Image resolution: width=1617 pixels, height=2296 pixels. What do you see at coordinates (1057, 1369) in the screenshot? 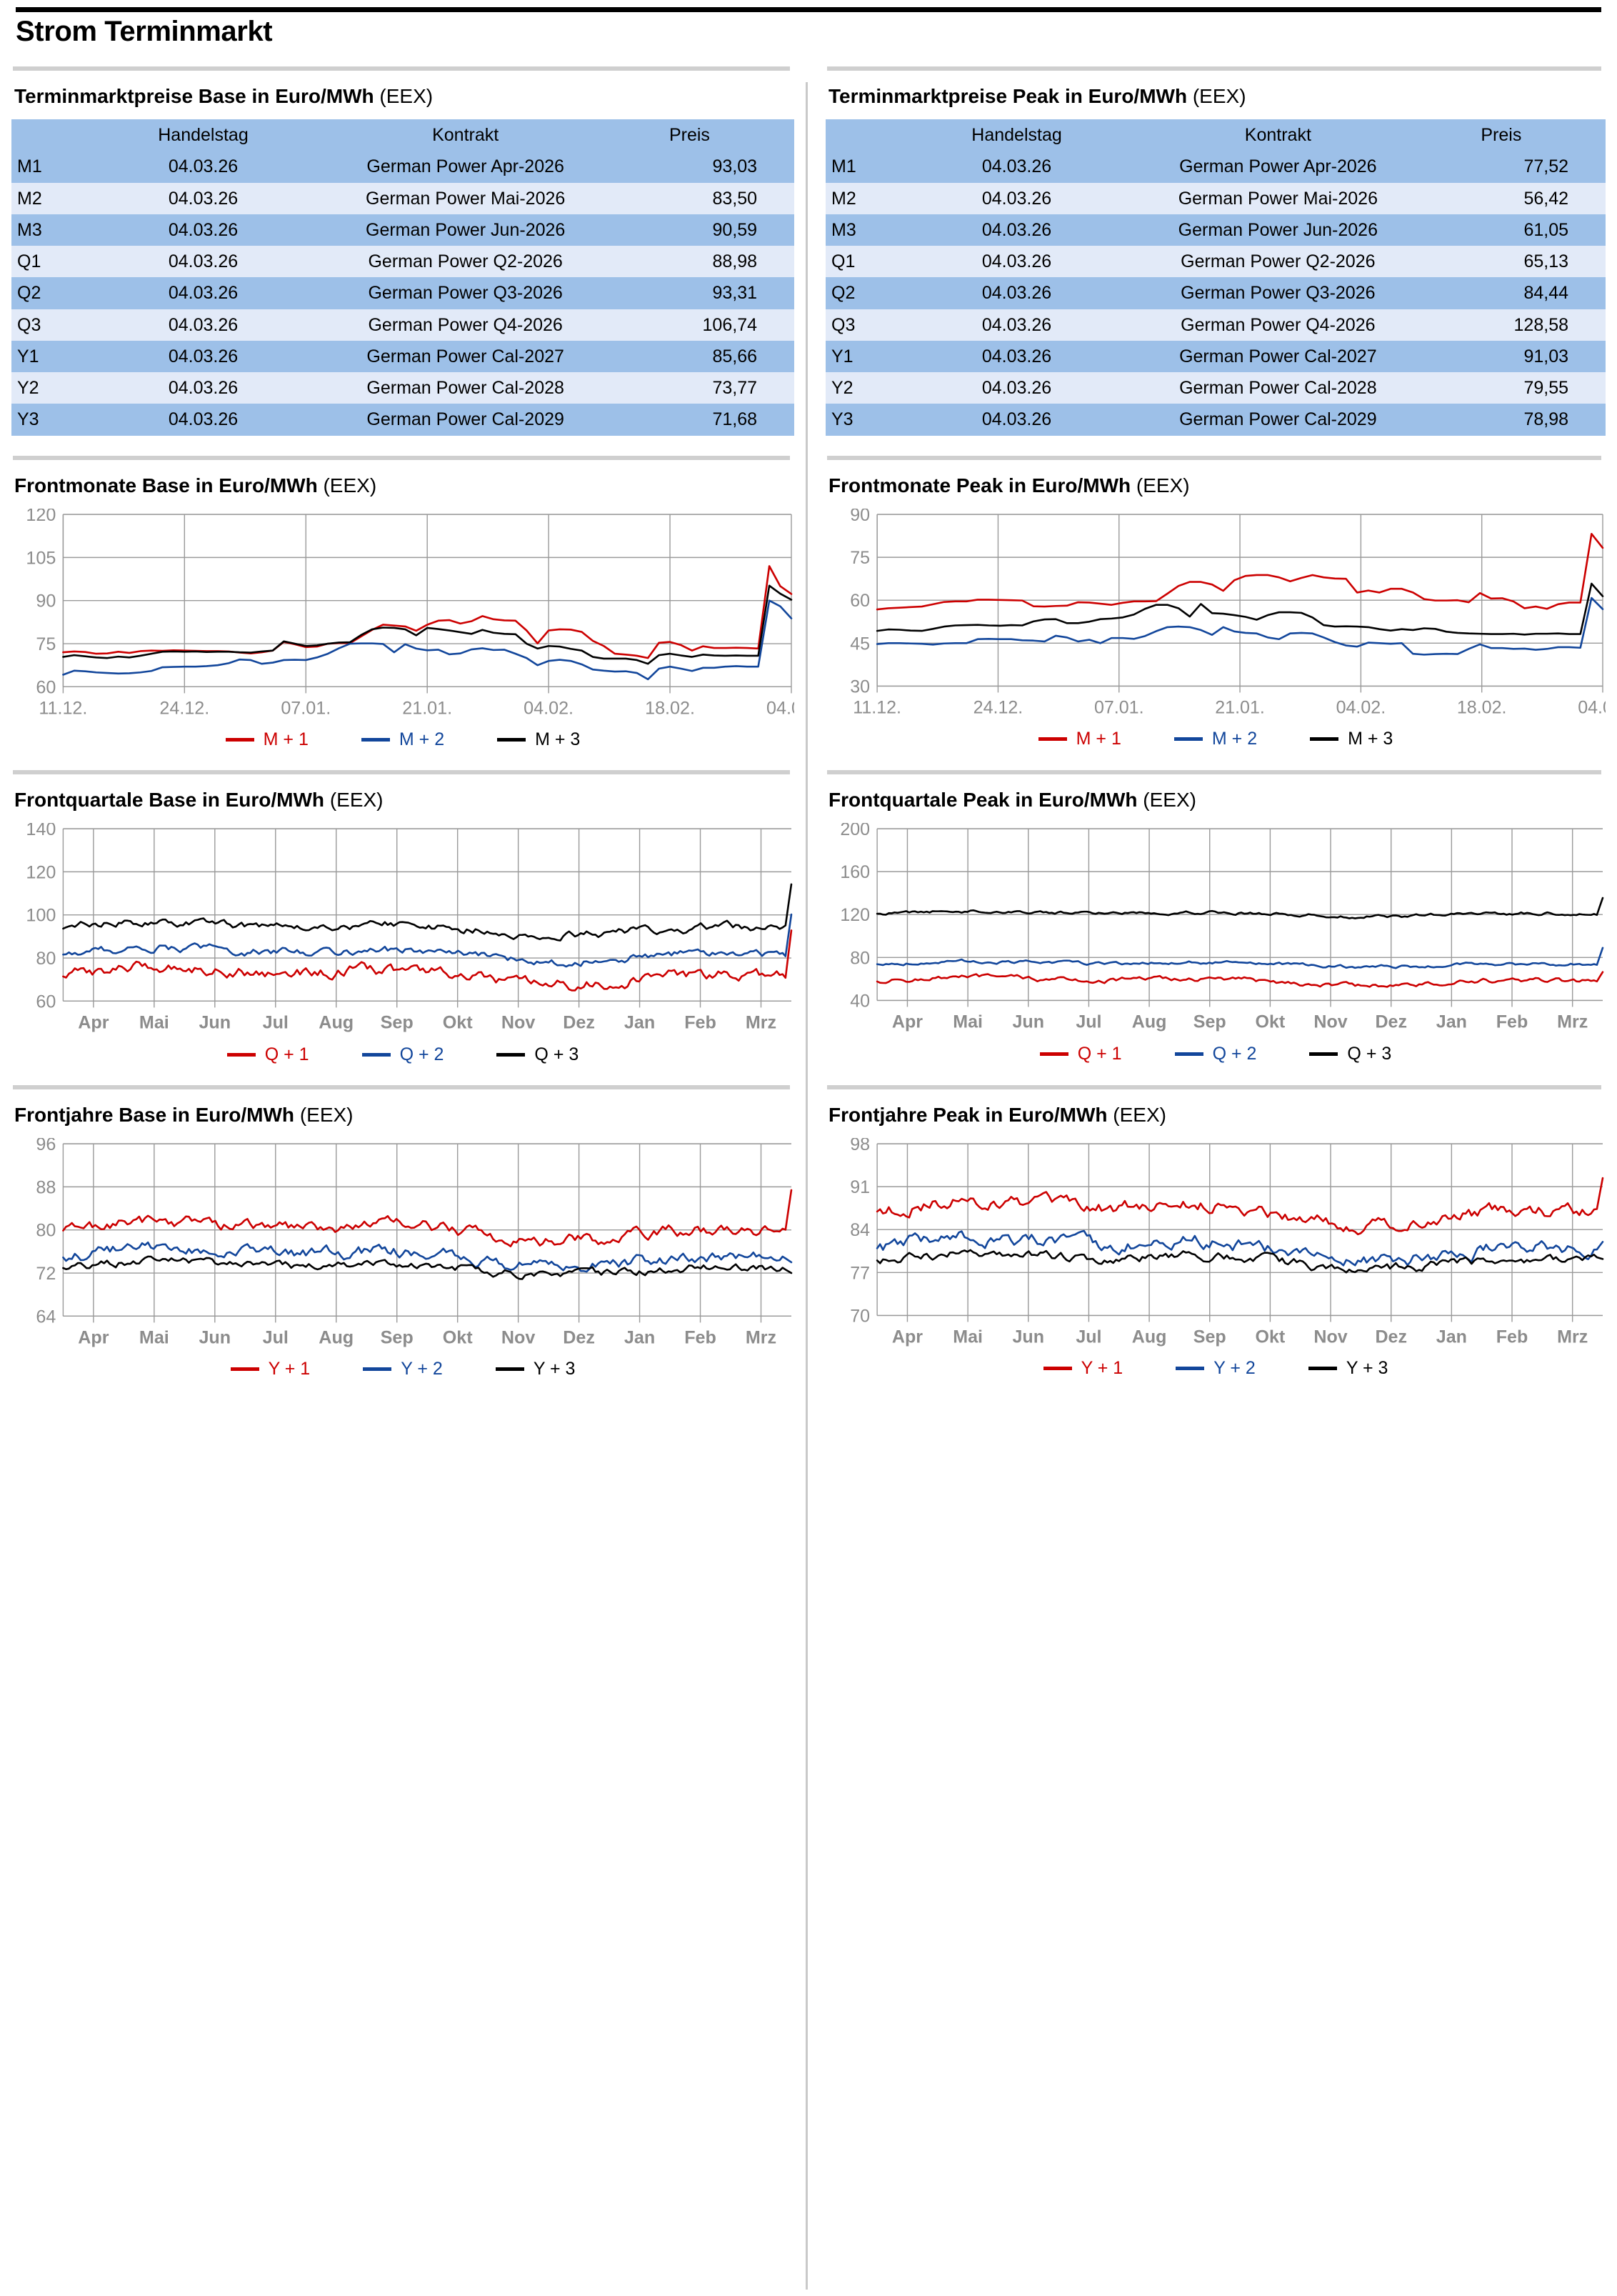
I see `legend-swatch-red-icon` at bounding box center [1057, 1369].